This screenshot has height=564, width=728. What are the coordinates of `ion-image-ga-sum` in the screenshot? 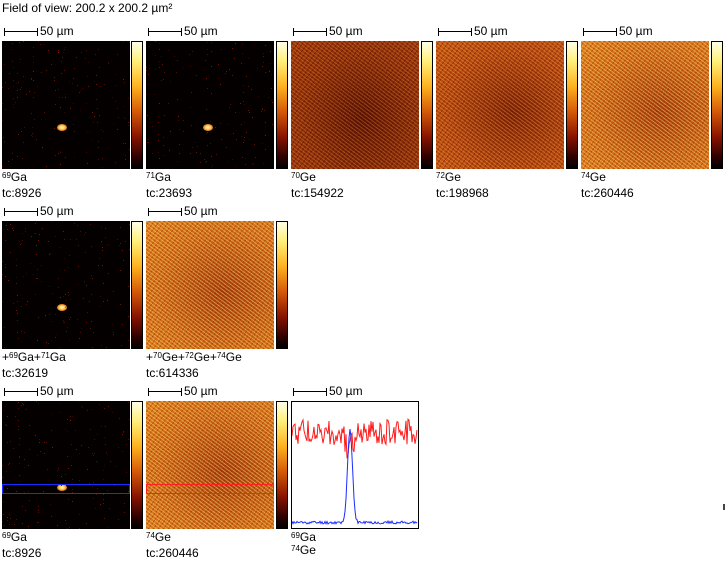 It's located at (66, 285).